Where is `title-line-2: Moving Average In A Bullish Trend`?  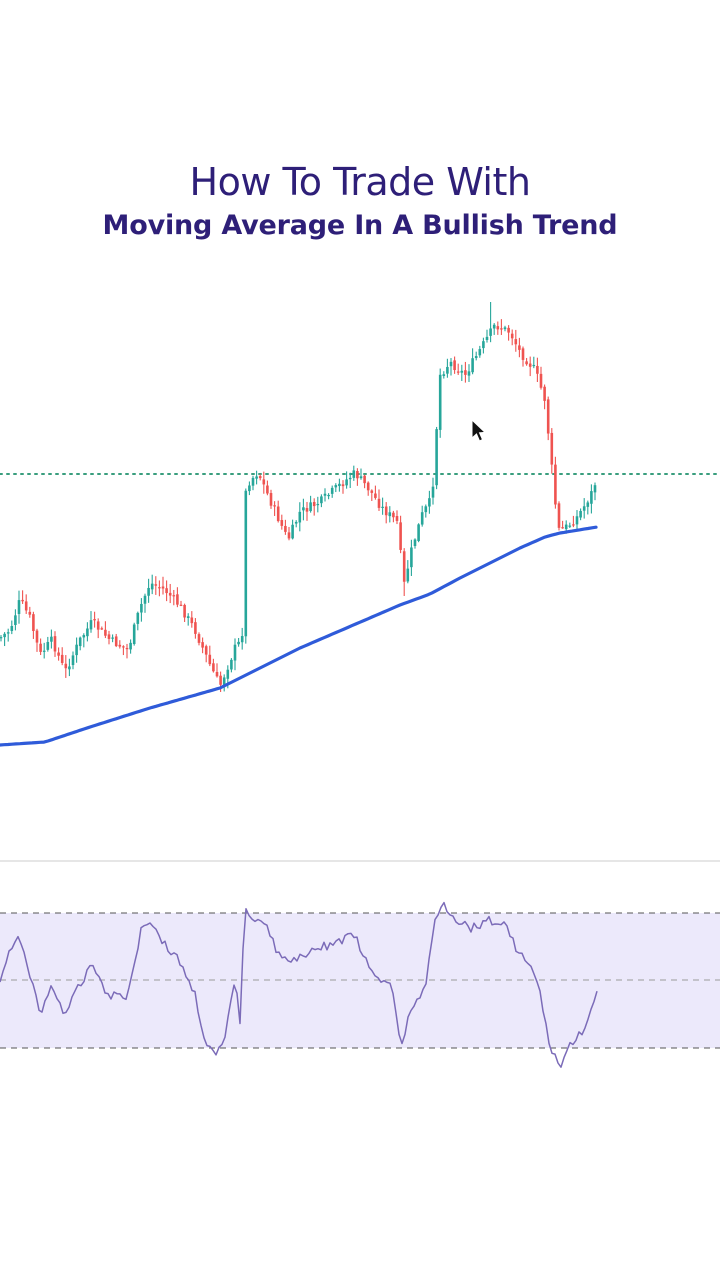
title-line-2: Moving Average In A Bullish Trend is located at coordinates (360, 225).